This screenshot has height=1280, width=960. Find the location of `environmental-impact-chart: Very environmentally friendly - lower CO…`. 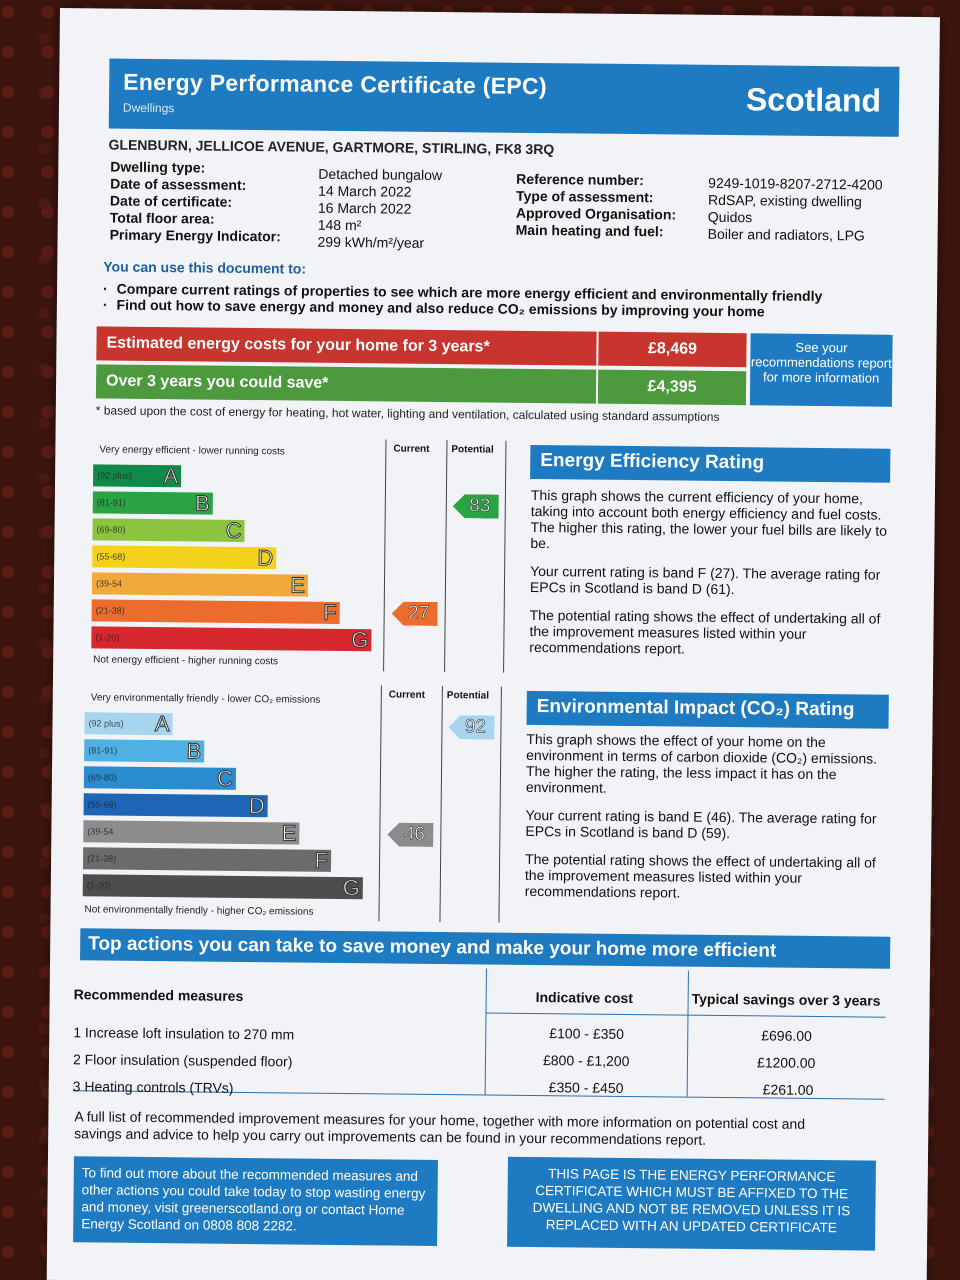

environmental-impact-chart: Very environmentally friendly - lower CO… is located at coordinates (293, 797).